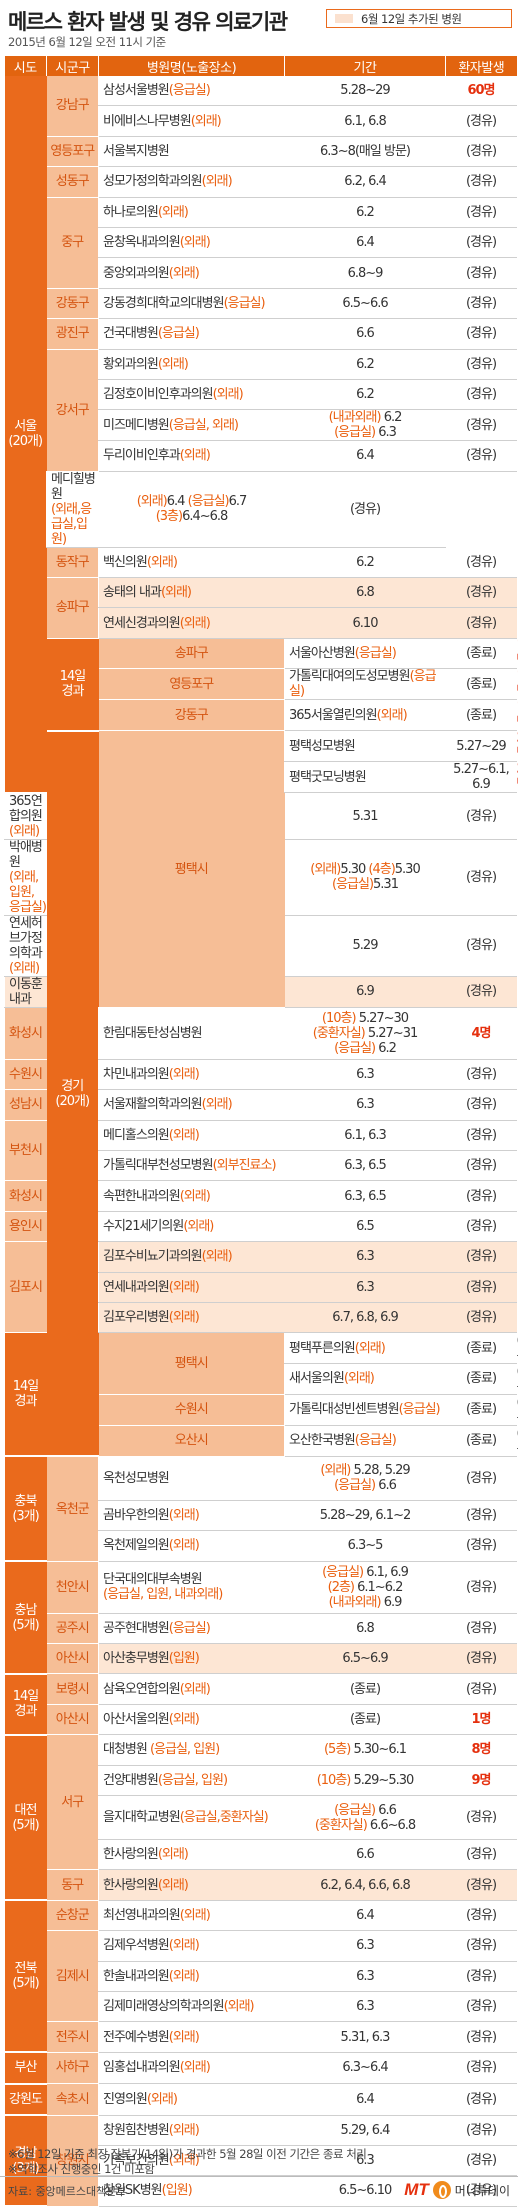 The width and height of the screenshot is (518, 2207). I want to click on period-cell: 6.7, 6.8, 6.9, so click(365, 1318).